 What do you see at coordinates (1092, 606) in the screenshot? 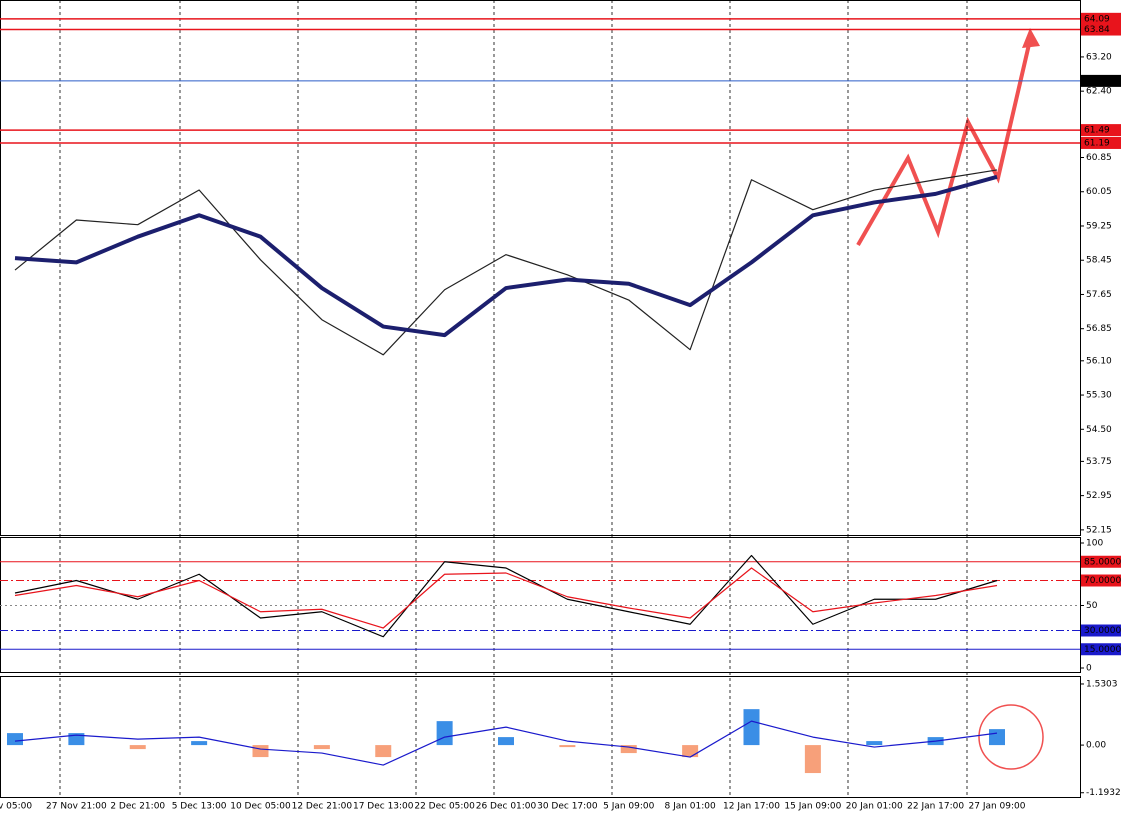
I see `y-tick-label: 50` at bounding box center [1092, 606].